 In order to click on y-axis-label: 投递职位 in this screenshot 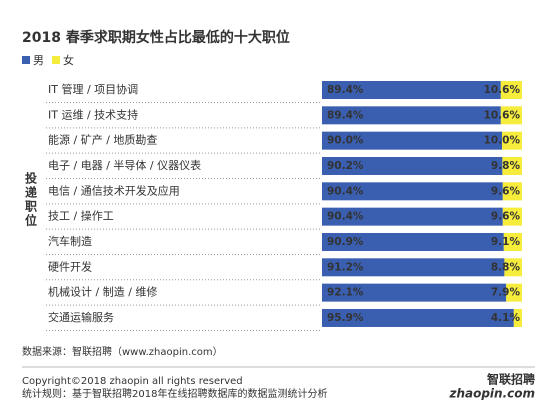, I will do `click(31, 199)`.